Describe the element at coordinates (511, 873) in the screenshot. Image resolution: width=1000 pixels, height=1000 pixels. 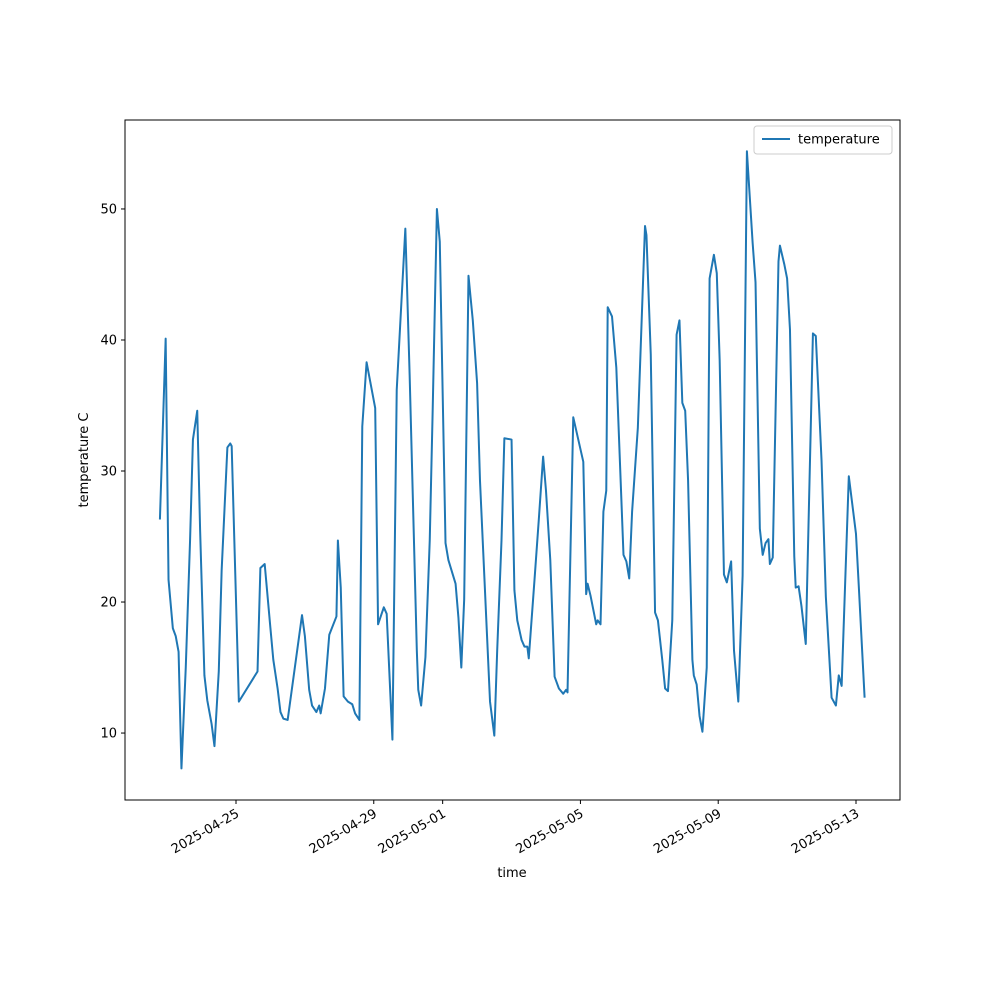
I see `x-axis-label: time` at that location.